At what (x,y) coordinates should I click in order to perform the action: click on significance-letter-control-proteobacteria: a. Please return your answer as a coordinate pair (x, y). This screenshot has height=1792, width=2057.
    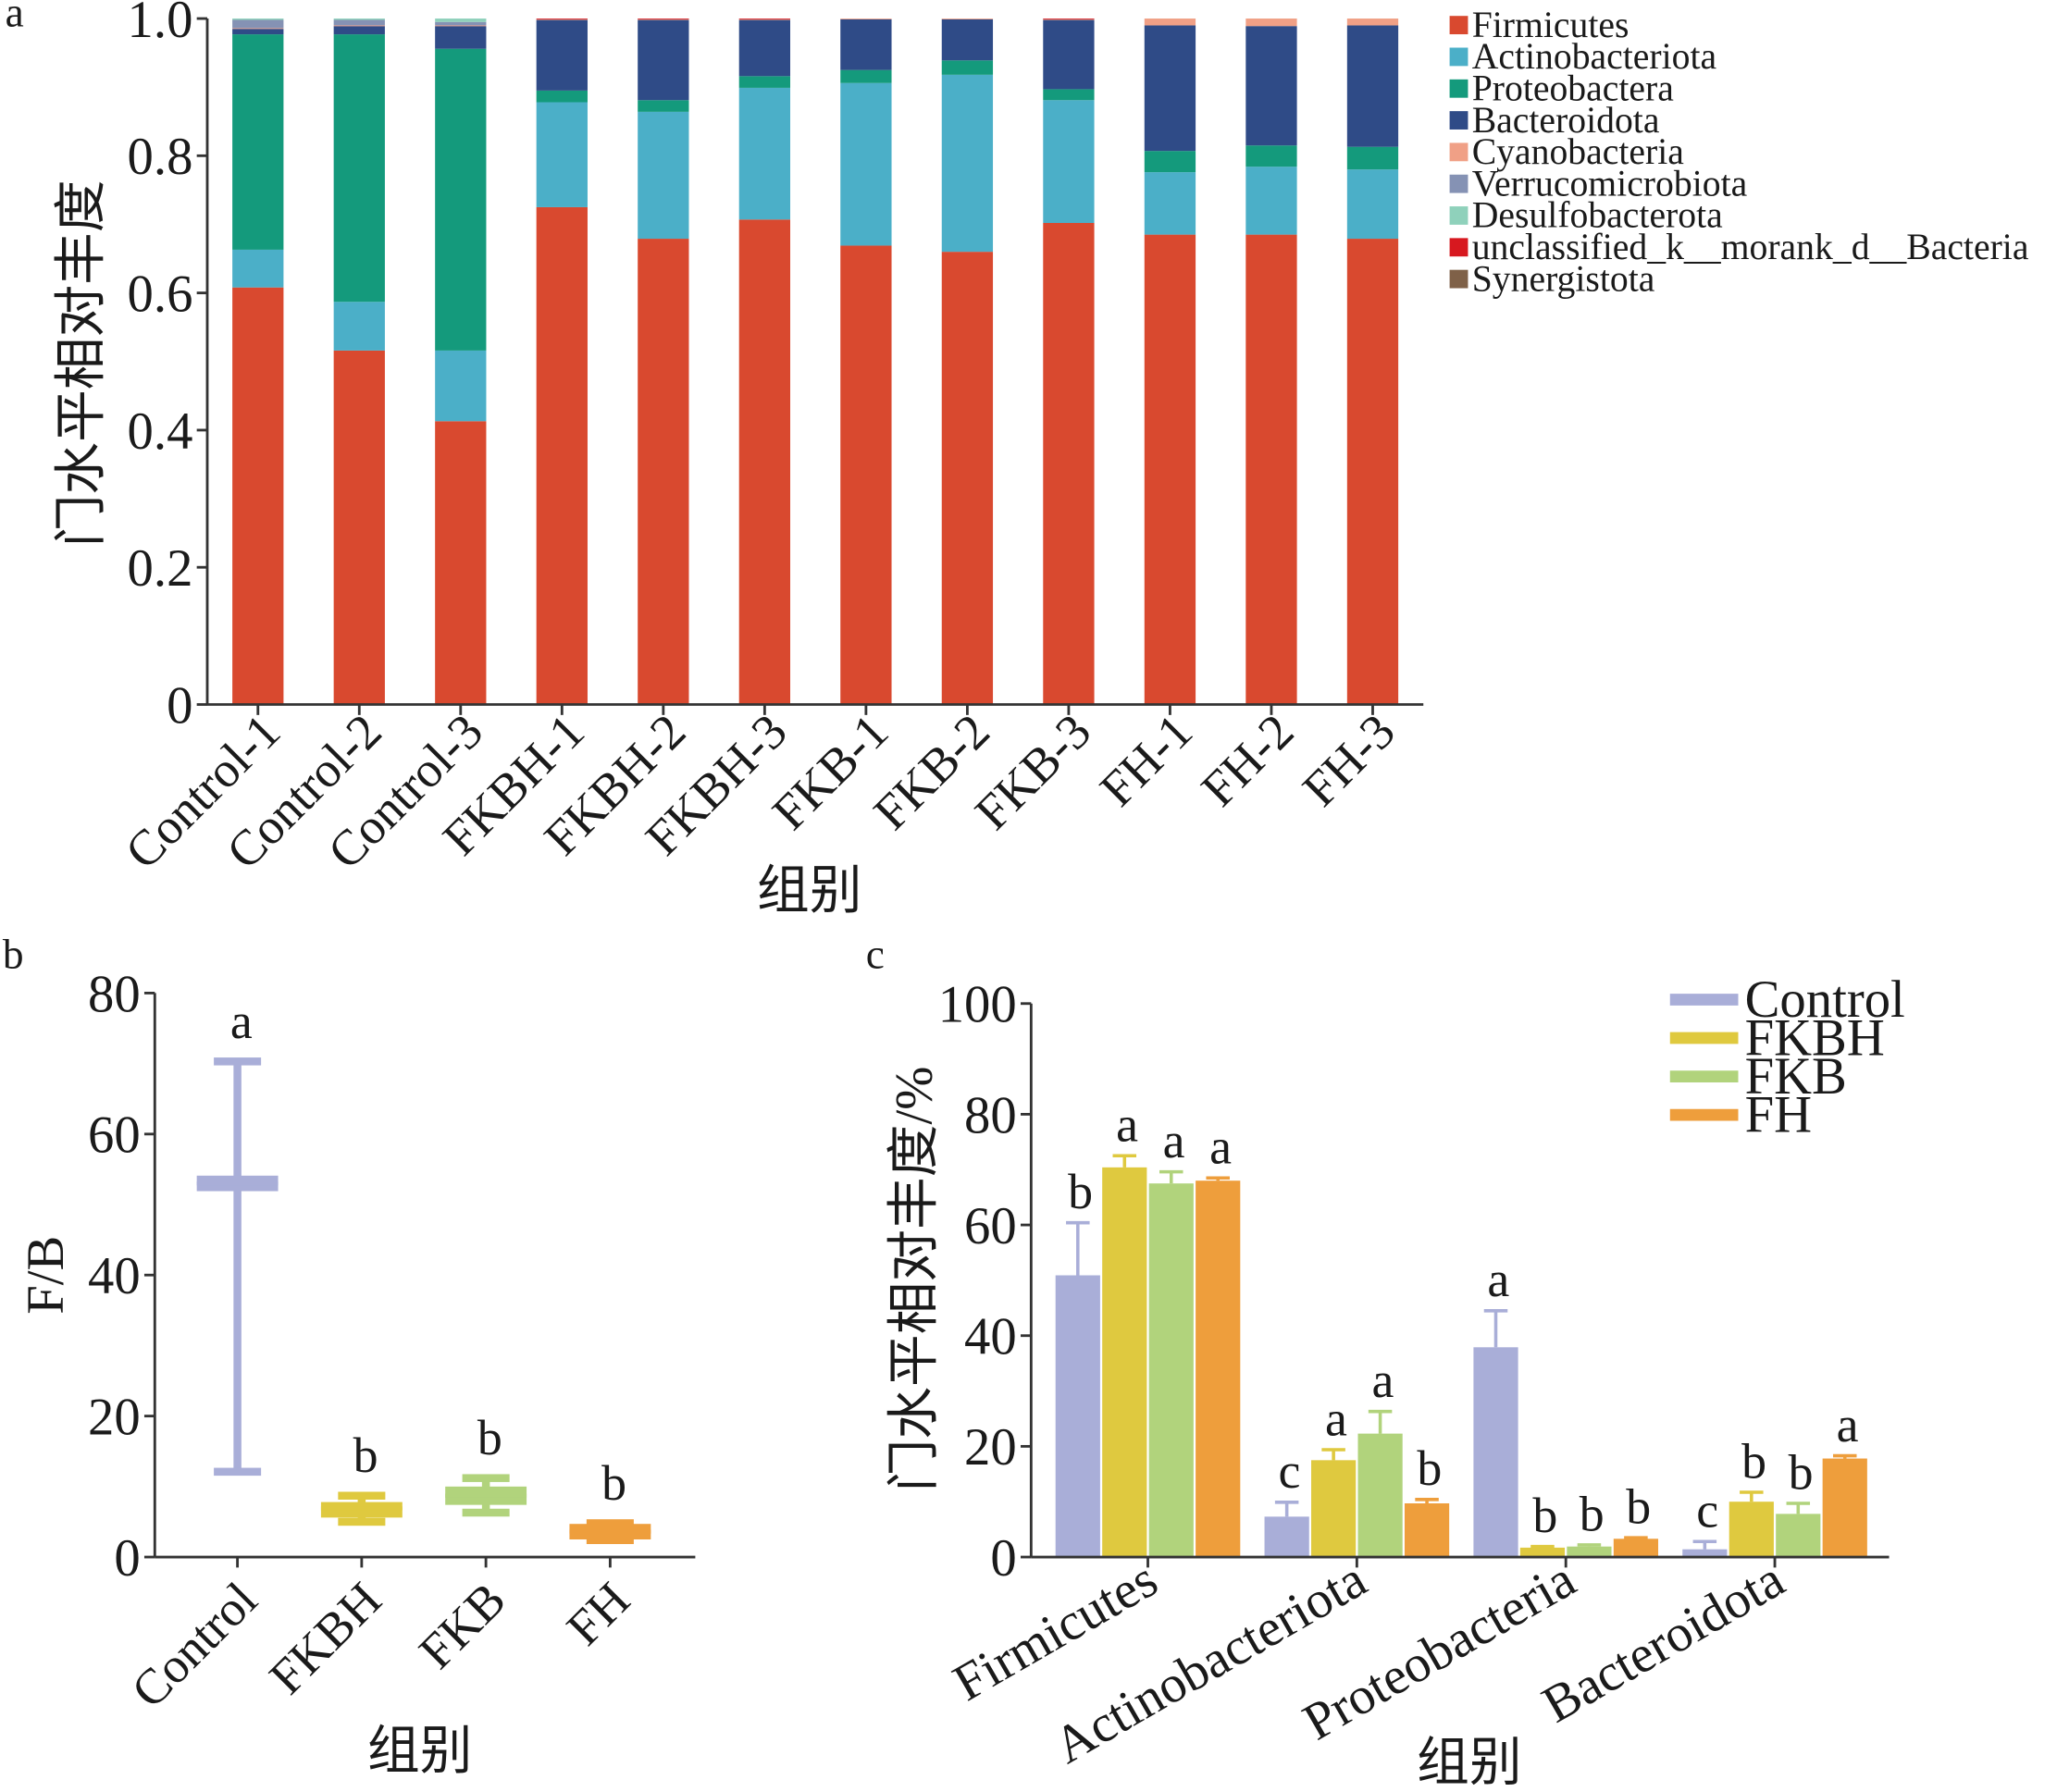
    Looking at the image, I should click on (1498, 1279).